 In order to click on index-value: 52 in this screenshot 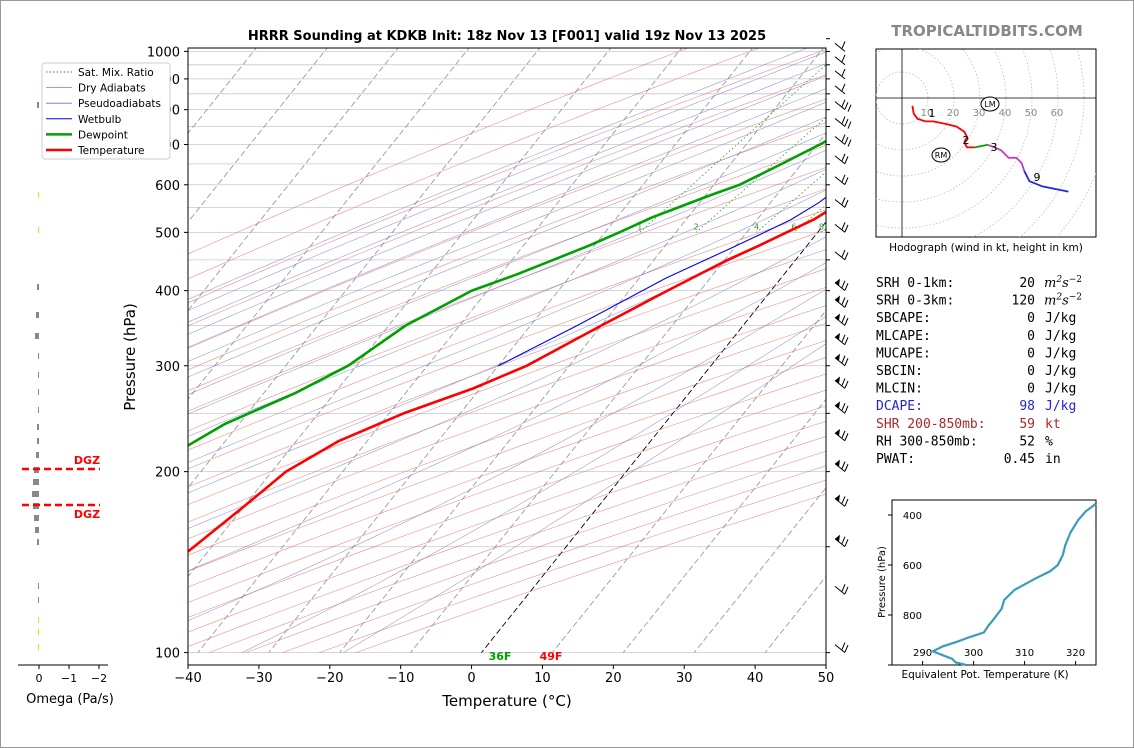, I will do `click(1027, 441)`.